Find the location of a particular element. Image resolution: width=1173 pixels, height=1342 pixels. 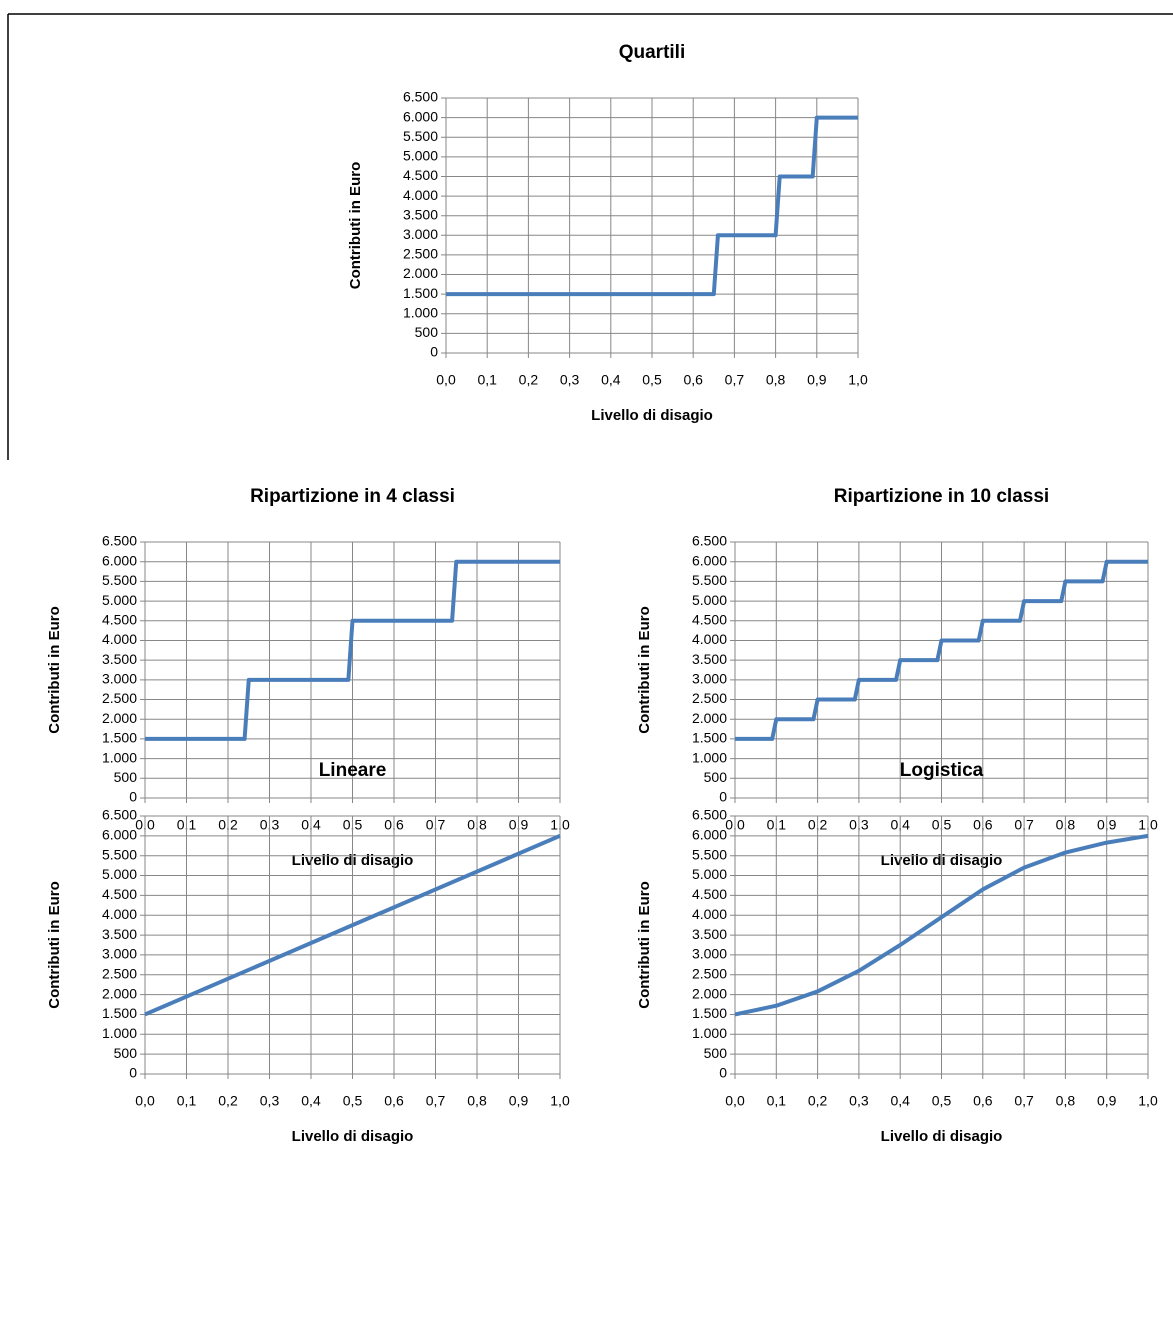

chart-title: Quartili is located at coordinates (652, 52).